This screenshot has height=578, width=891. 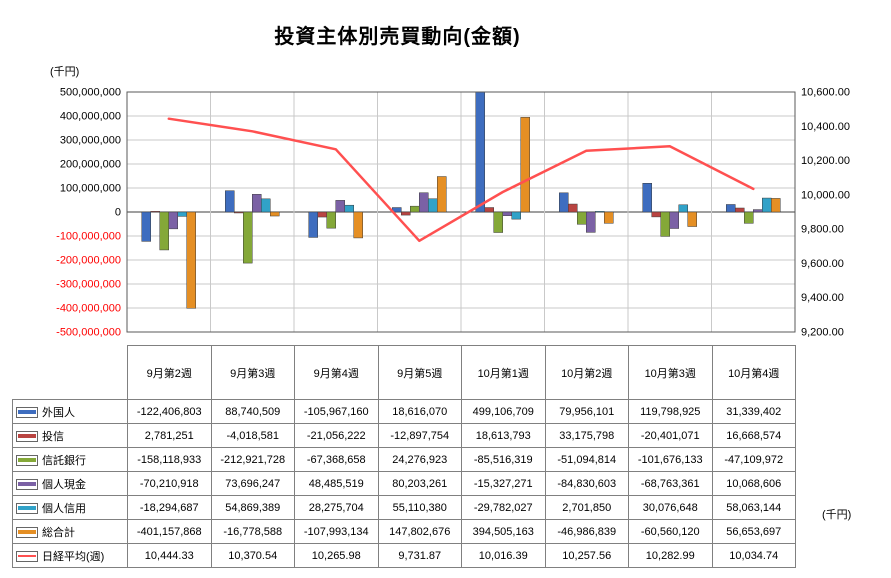 I want to click on value-cell: 10,257.56, so click(x=586, y=555).